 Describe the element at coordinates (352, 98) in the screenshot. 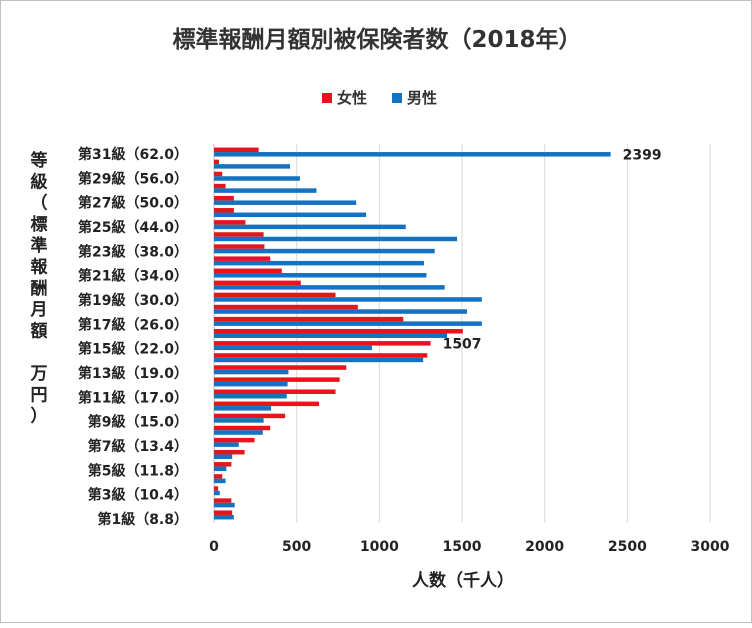

I see `legend-label-female: 女性` at that location.